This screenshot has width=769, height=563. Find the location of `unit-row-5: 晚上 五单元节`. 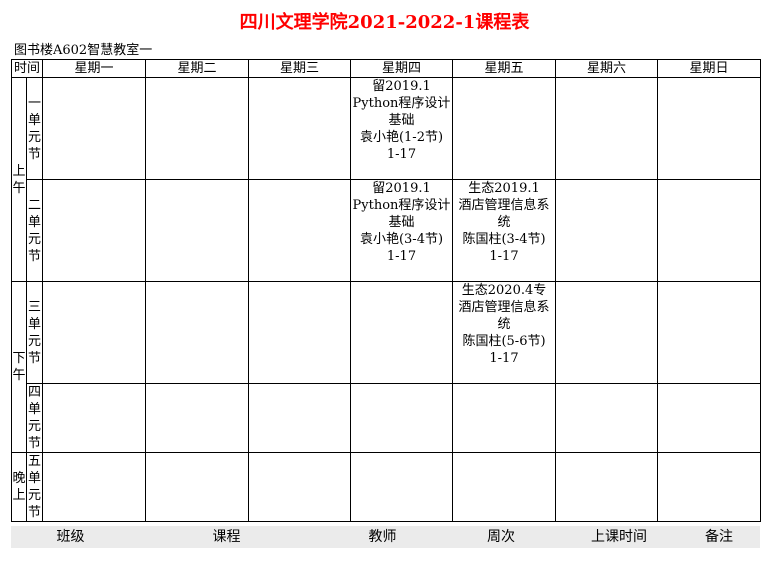

unit-row-5: 晚上 五单元节 is located at coordinates (386, 487).